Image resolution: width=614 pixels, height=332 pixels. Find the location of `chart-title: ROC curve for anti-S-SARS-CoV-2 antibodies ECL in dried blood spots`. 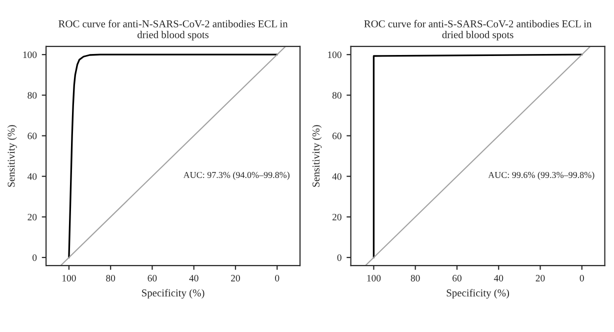

chart-title: ROC curve for anti-S-SARS-CoV-2 antibodies ECL in dried blood spots is located at coordinates (478, 30).